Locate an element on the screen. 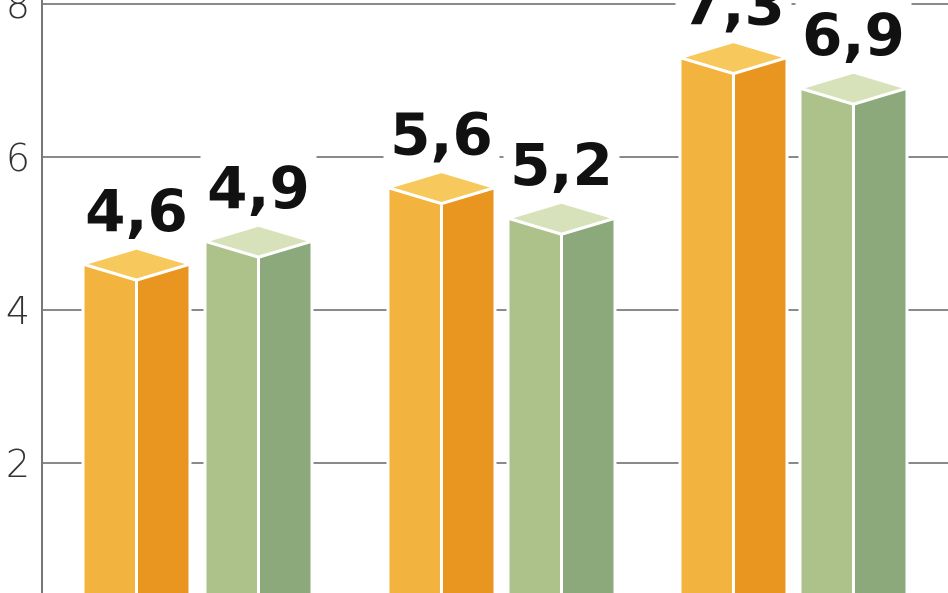 The width and height of the screenshot is (948, 593). data-label: 6,9 is located at coordinates (853, 35).